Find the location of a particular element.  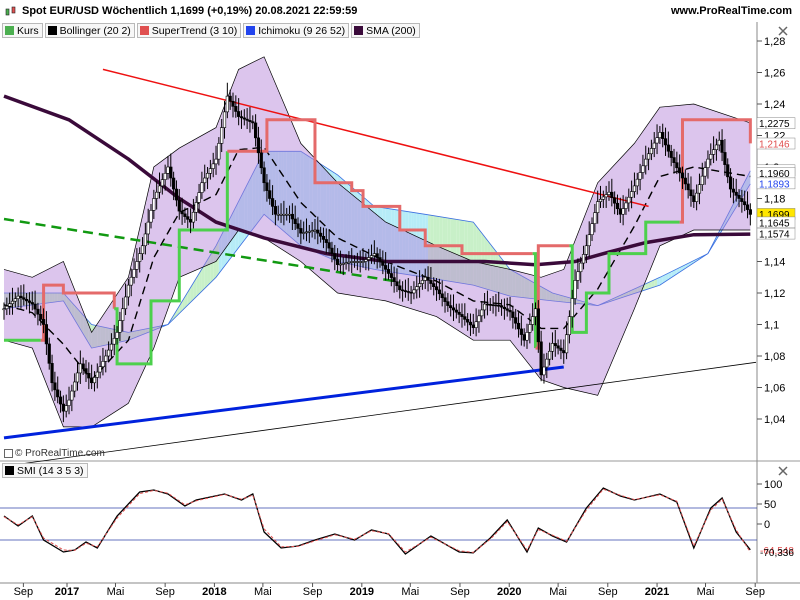

smi-legend: SMI (14 3 5 3) is located at coordinates (45, 470).